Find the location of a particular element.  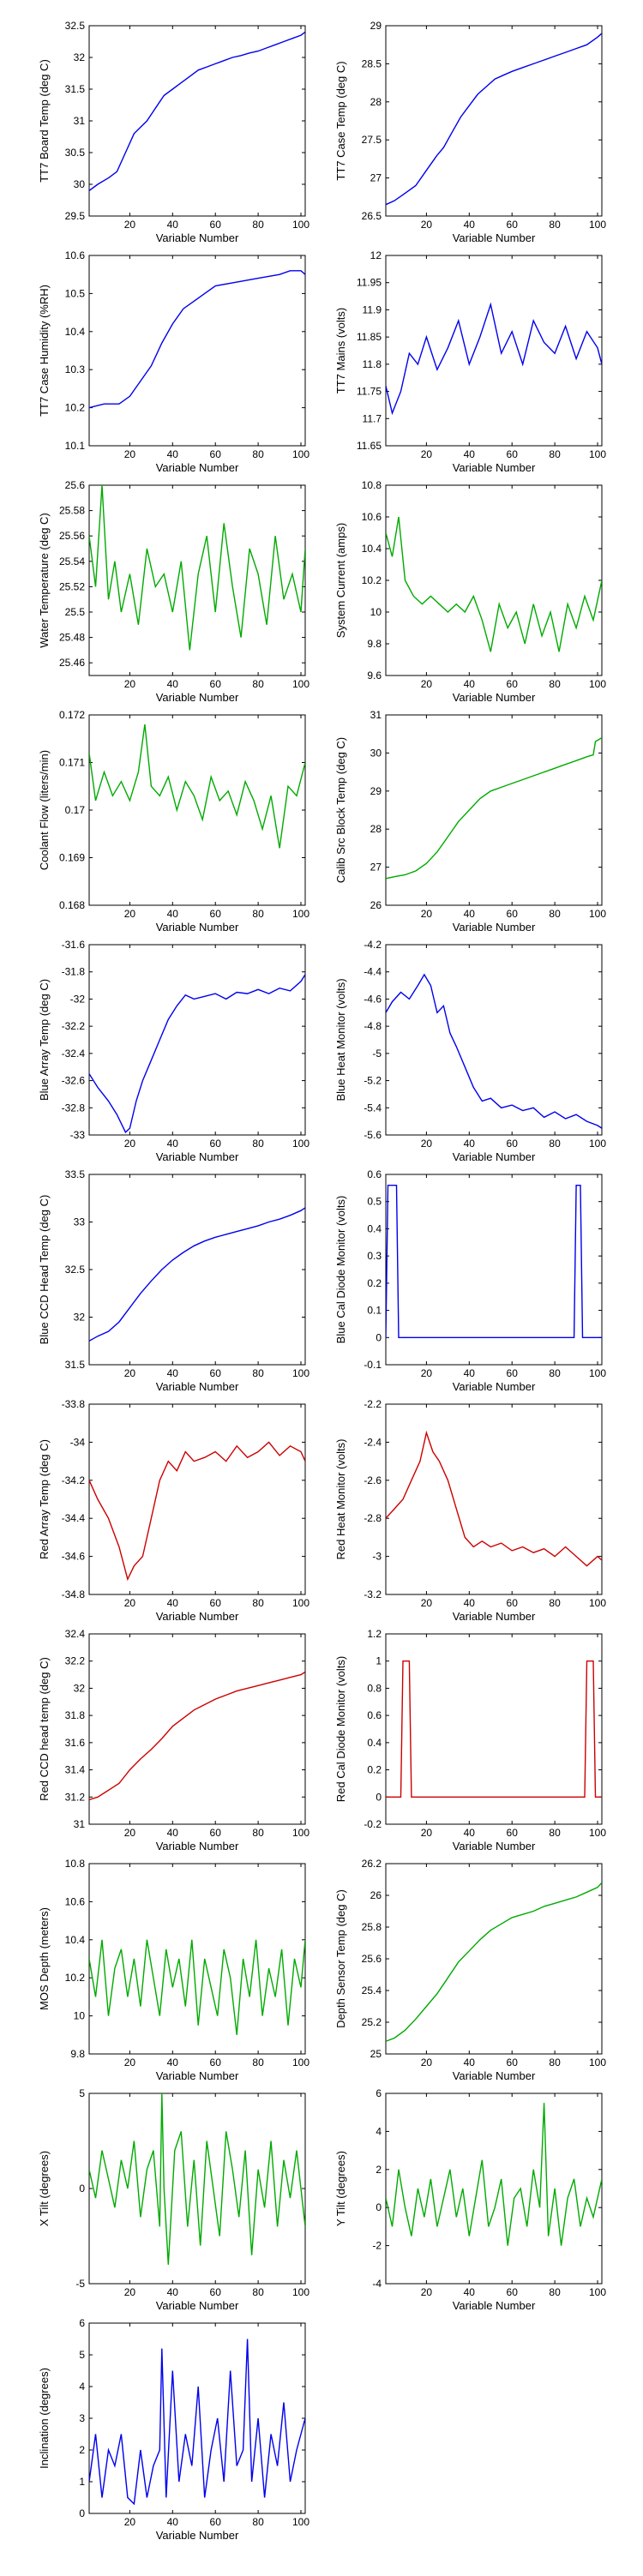

y-tick-label: -3.2 is located at coordinates (373, 1594).